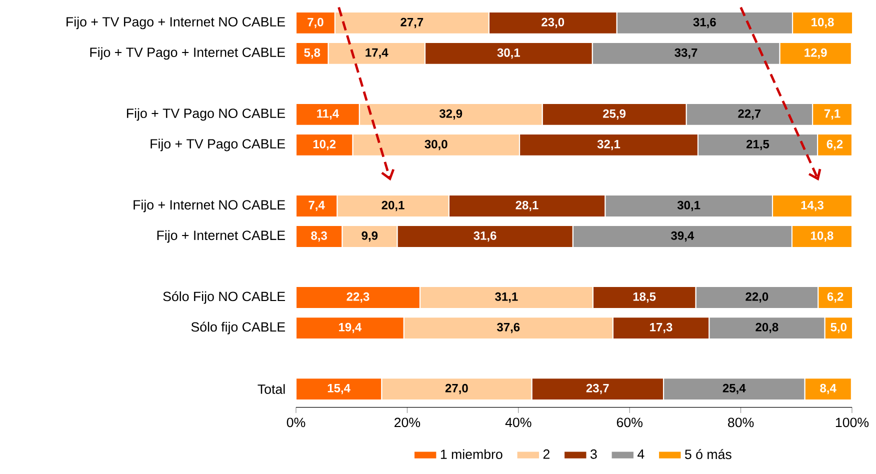  Describe the element at coordinates (456, 389) in the screenshot. I see `data-label: 27,0` at that location.